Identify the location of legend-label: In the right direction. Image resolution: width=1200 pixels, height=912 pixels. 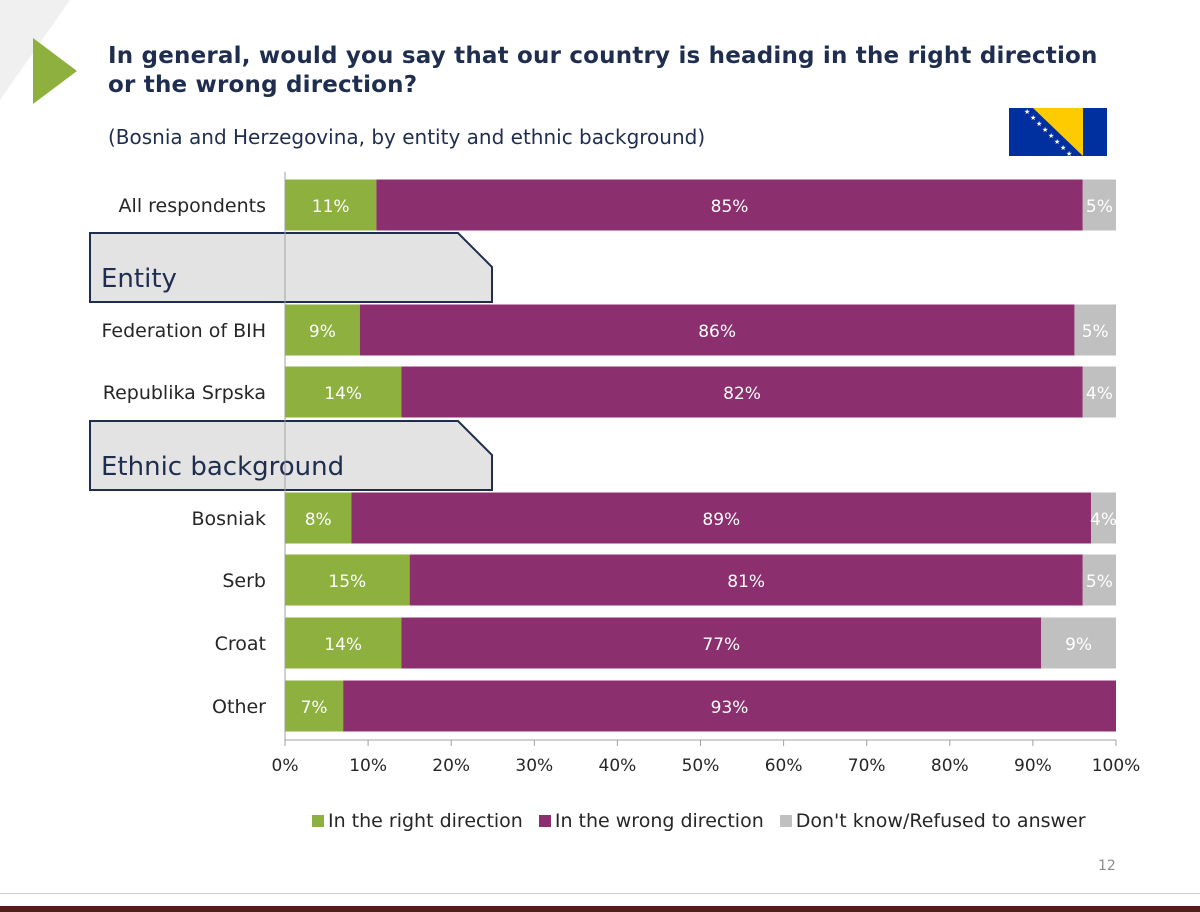
(425, 821).